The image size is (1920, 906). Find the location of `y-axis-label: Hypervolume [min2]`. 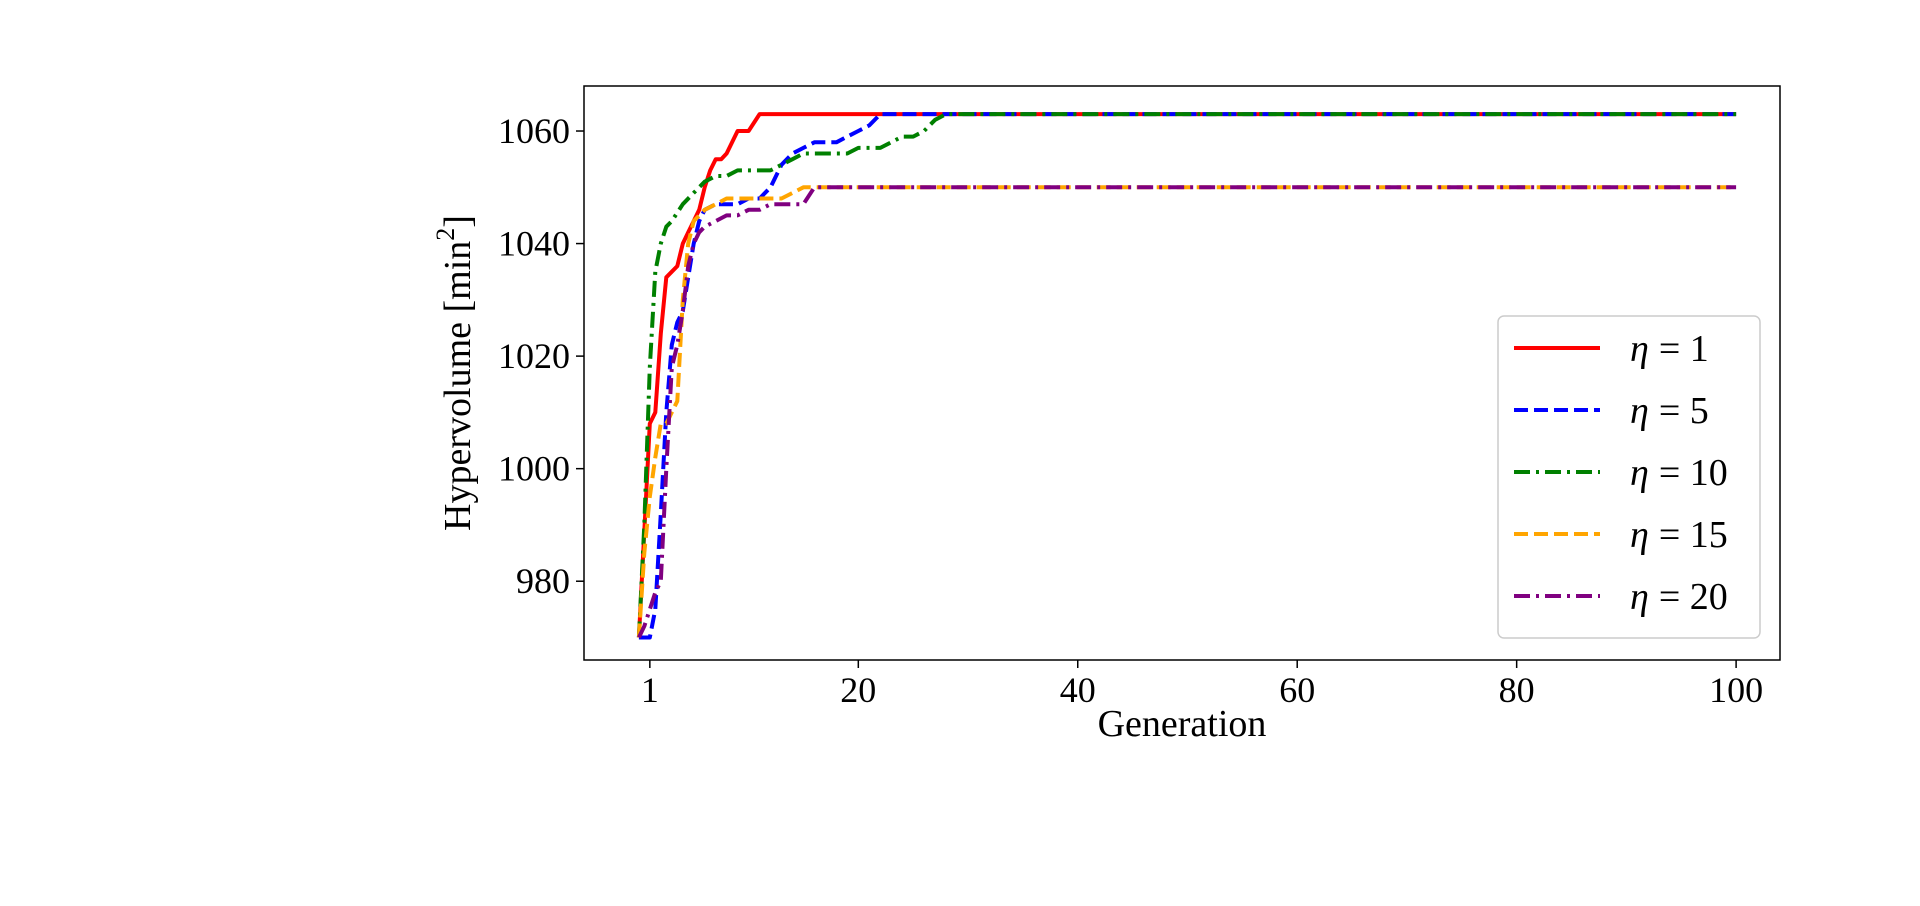

y-axis-label: Hypervolume [min2] is located at coordinates (455, 373).